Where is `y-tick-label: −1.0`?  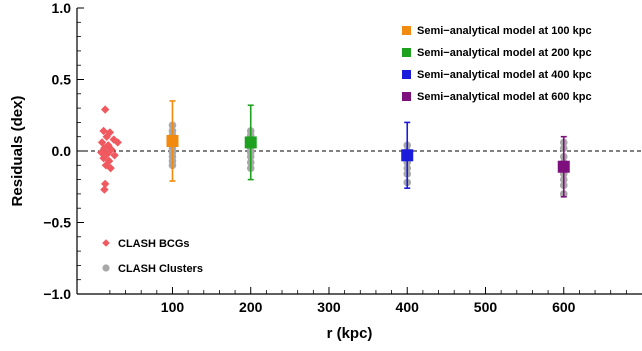
y-tick-label: −1.0 is located at coordinates (57, 294).